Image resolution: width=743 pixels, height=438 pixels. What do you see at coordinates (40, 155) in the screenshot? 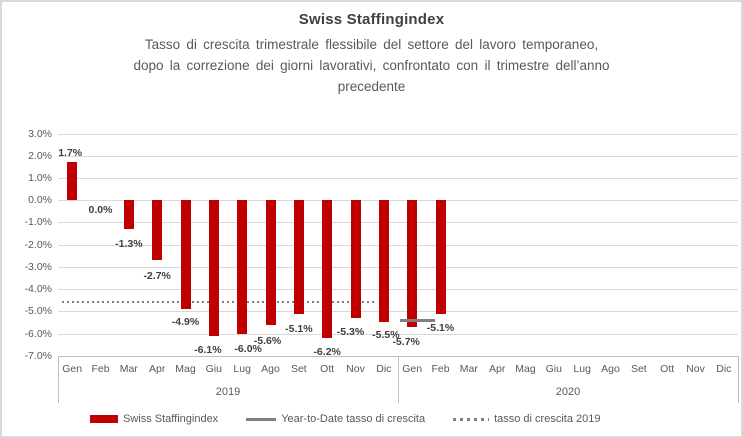
I see `y-axis-tick-label: 2.0%` at bounding box center [40, 155].